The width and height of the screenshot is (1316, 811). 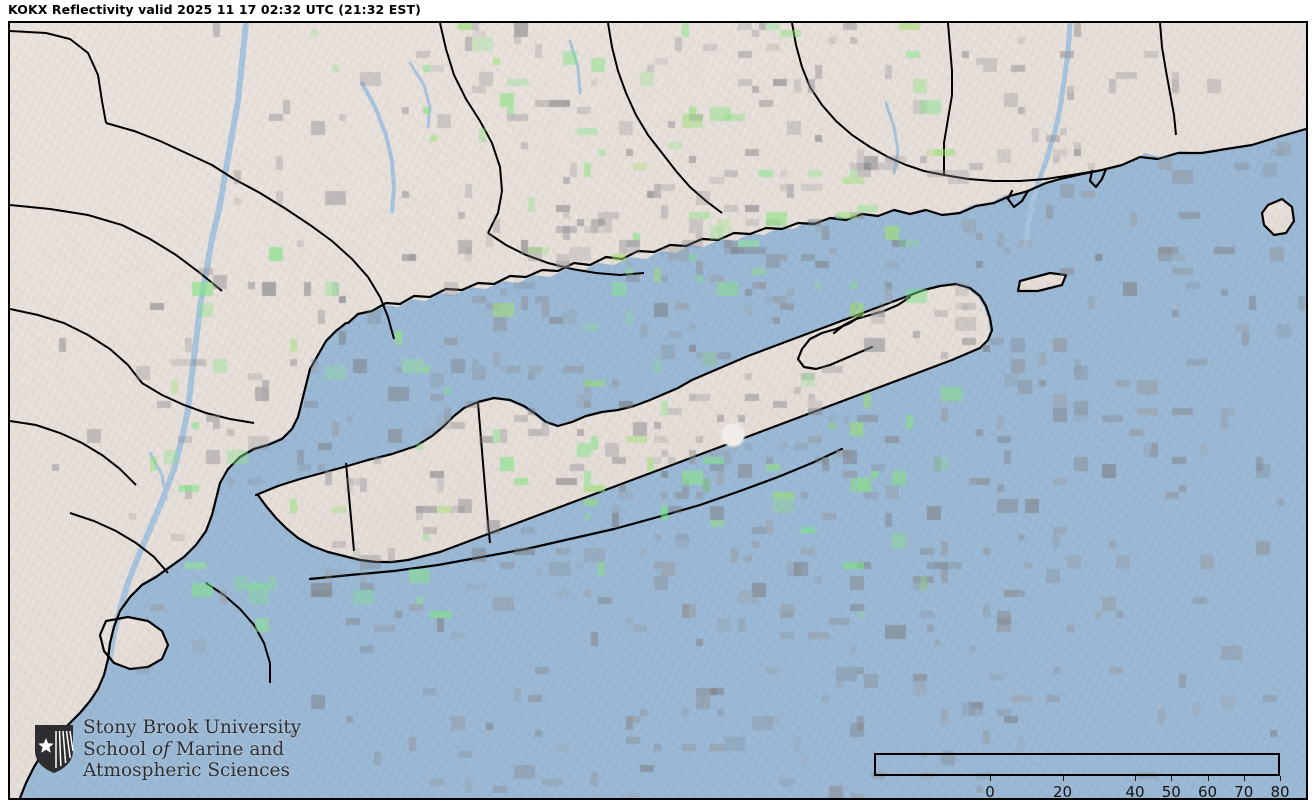 I want to click on radar-site-marker, so click(x=733, y=435).